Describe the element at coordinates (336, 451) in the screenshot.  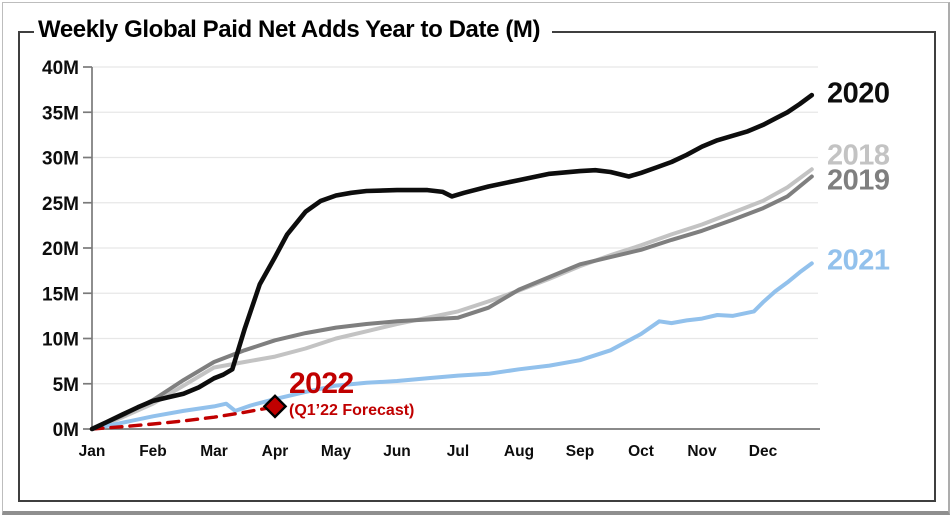
I see `x-tick-label: May` at that location.